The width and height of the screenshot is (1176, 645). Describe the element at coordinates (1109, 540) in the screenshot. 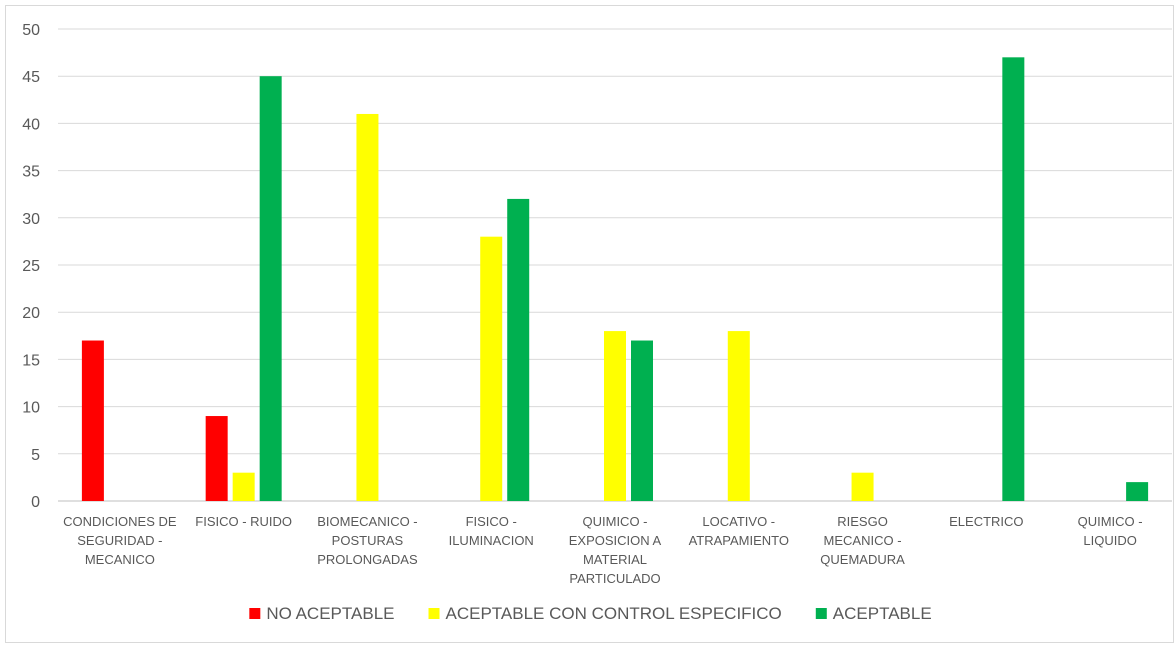

I see `x-category-label-line: LIQUIDO` at that location.